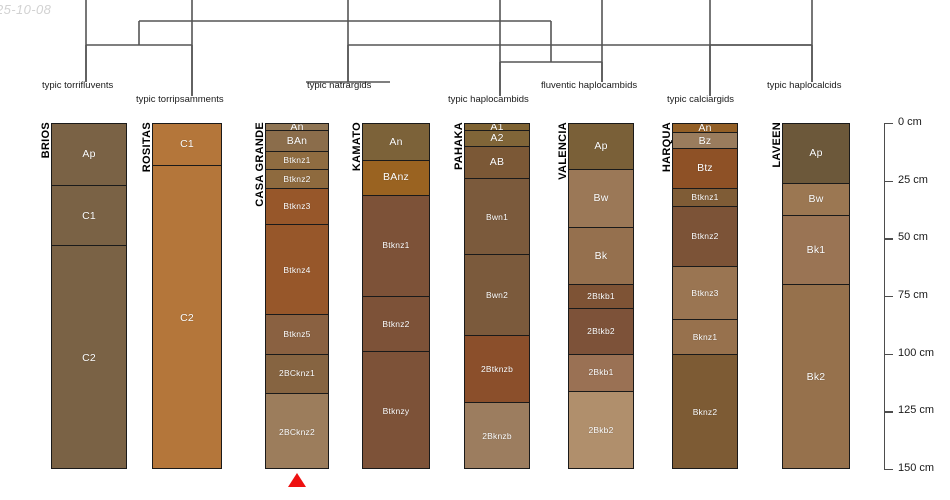 The height and width of the screenshot is (500, 950). I want to click on horizon-label: Bwn1, so click(497, 216).